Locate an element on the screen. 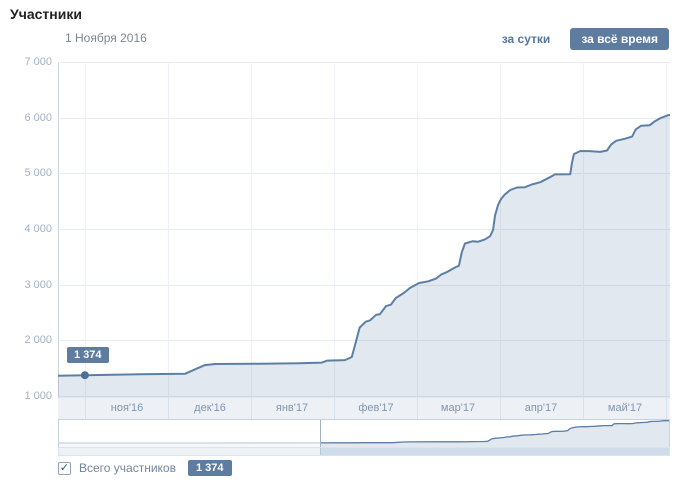 The image size is (675, 482). y-axis-label: 1 000 is located at coordinates (38, 395).